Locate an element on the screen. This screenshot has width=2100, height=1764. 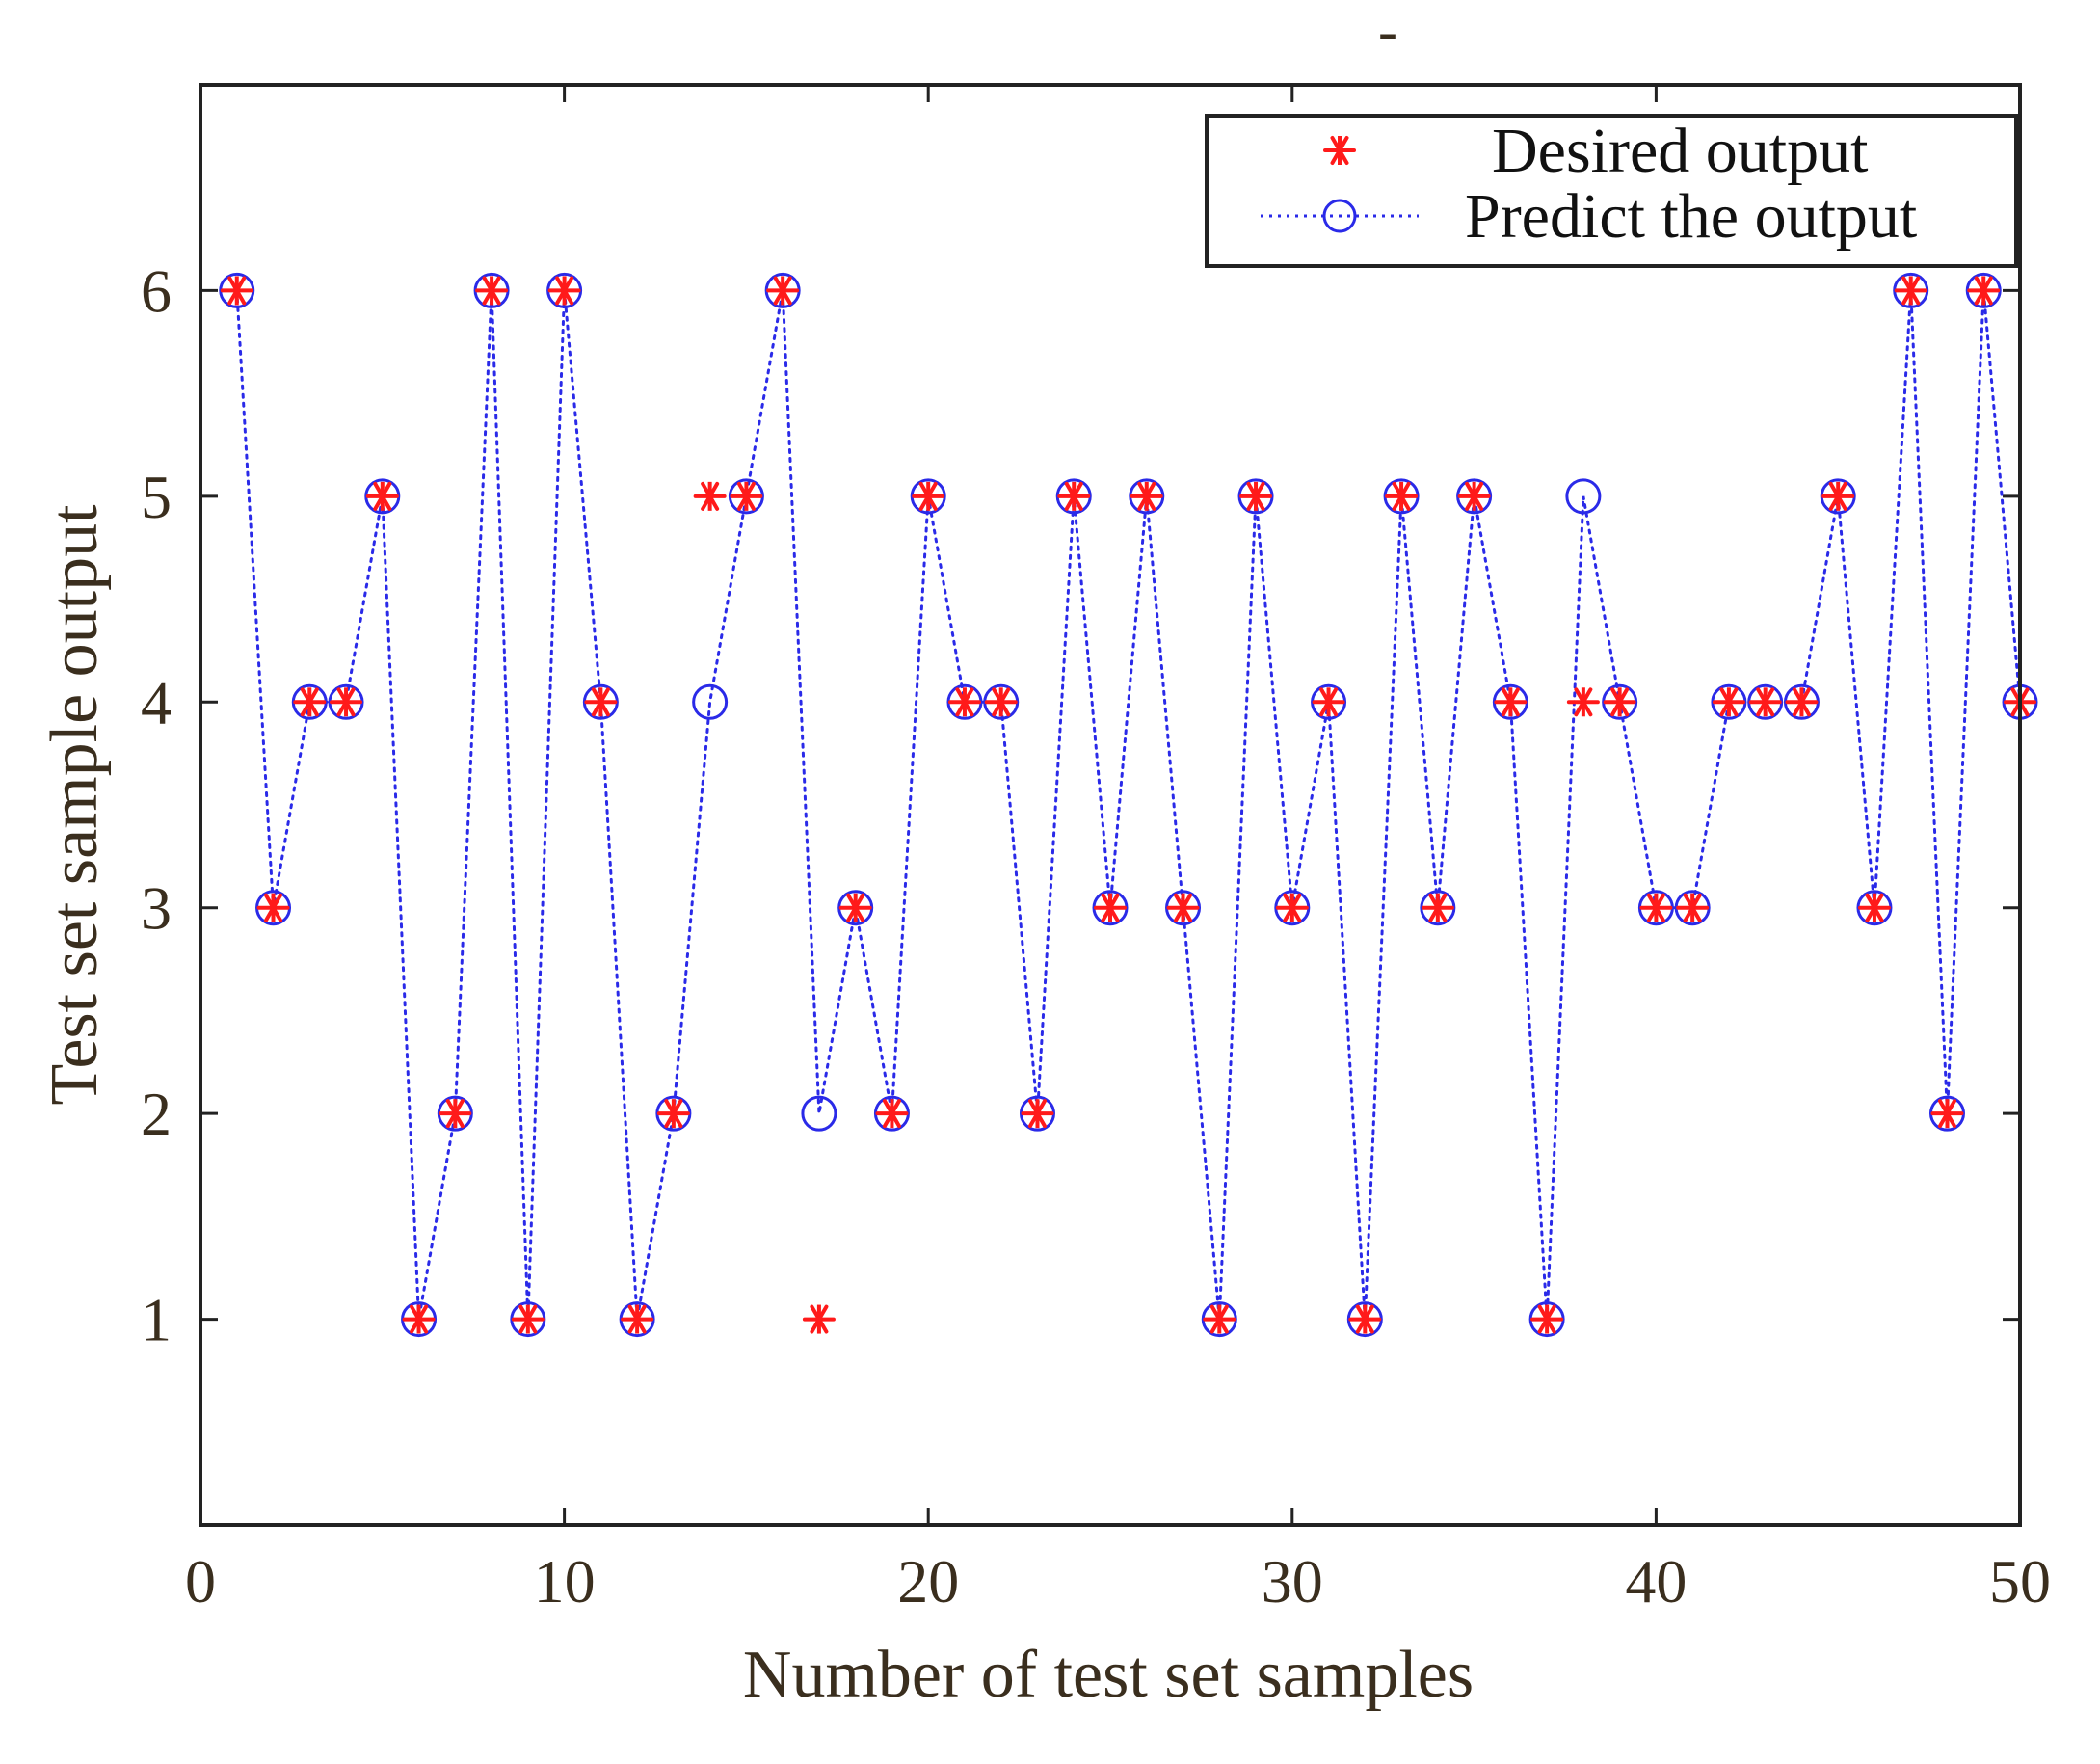
legend-predict-label: Predict the output is located at coordinates (1691, 216).